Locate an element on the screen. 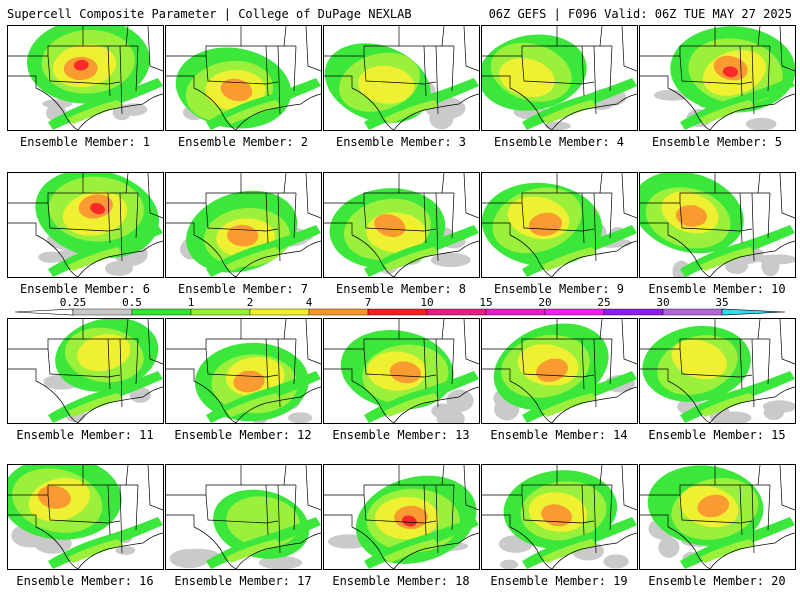  panel-label: Ensemble Member: 7 is located at coordinates (243, 289).